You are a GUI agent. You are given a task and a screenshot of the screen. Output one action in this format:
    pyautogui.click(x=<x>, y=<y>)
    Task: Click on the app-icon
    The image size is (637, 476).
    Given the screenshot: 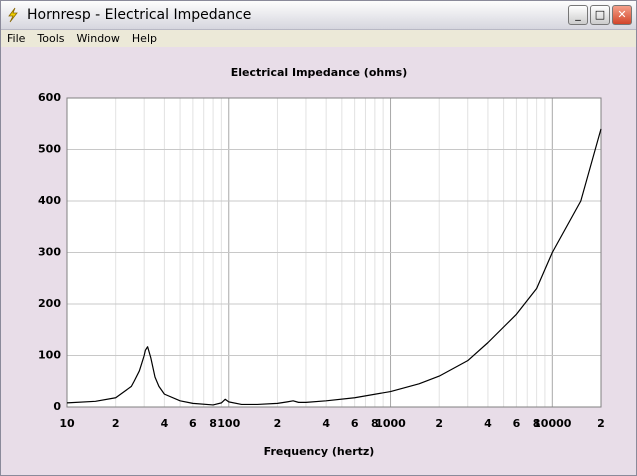 What is the action you would take?
    pyautogui.click(x=13, y=15)
    